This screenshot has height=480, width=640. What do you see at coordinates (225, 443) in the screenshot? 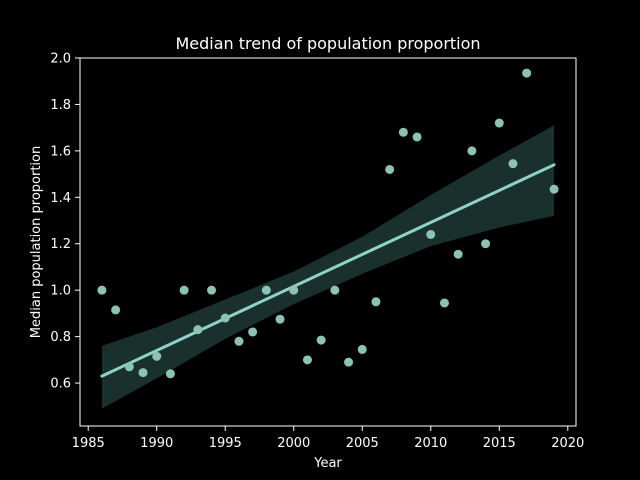
I see `x-tick-label: 1995` at bounding box center [225, 443].